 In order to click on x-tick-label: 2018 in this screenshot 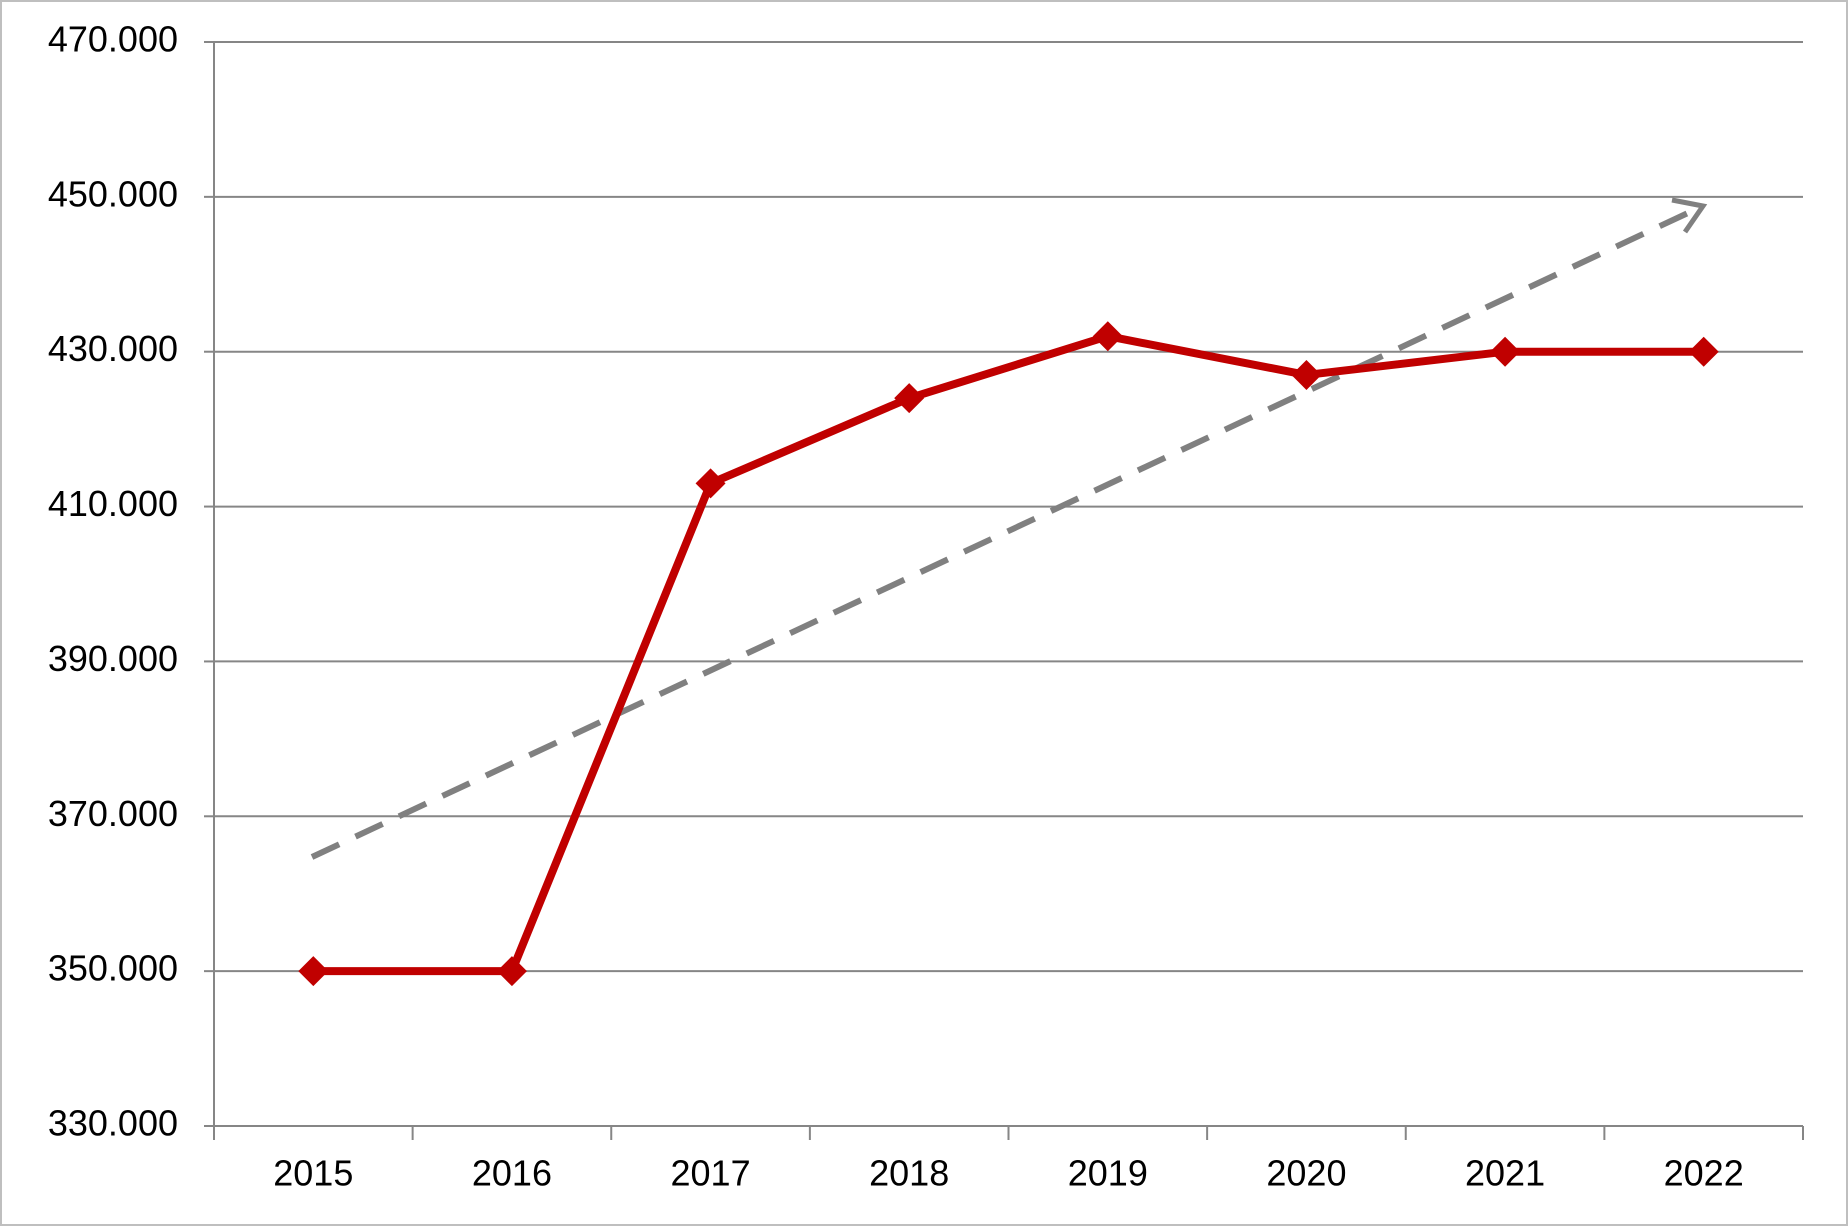, I will do `click(909, 1173)`.